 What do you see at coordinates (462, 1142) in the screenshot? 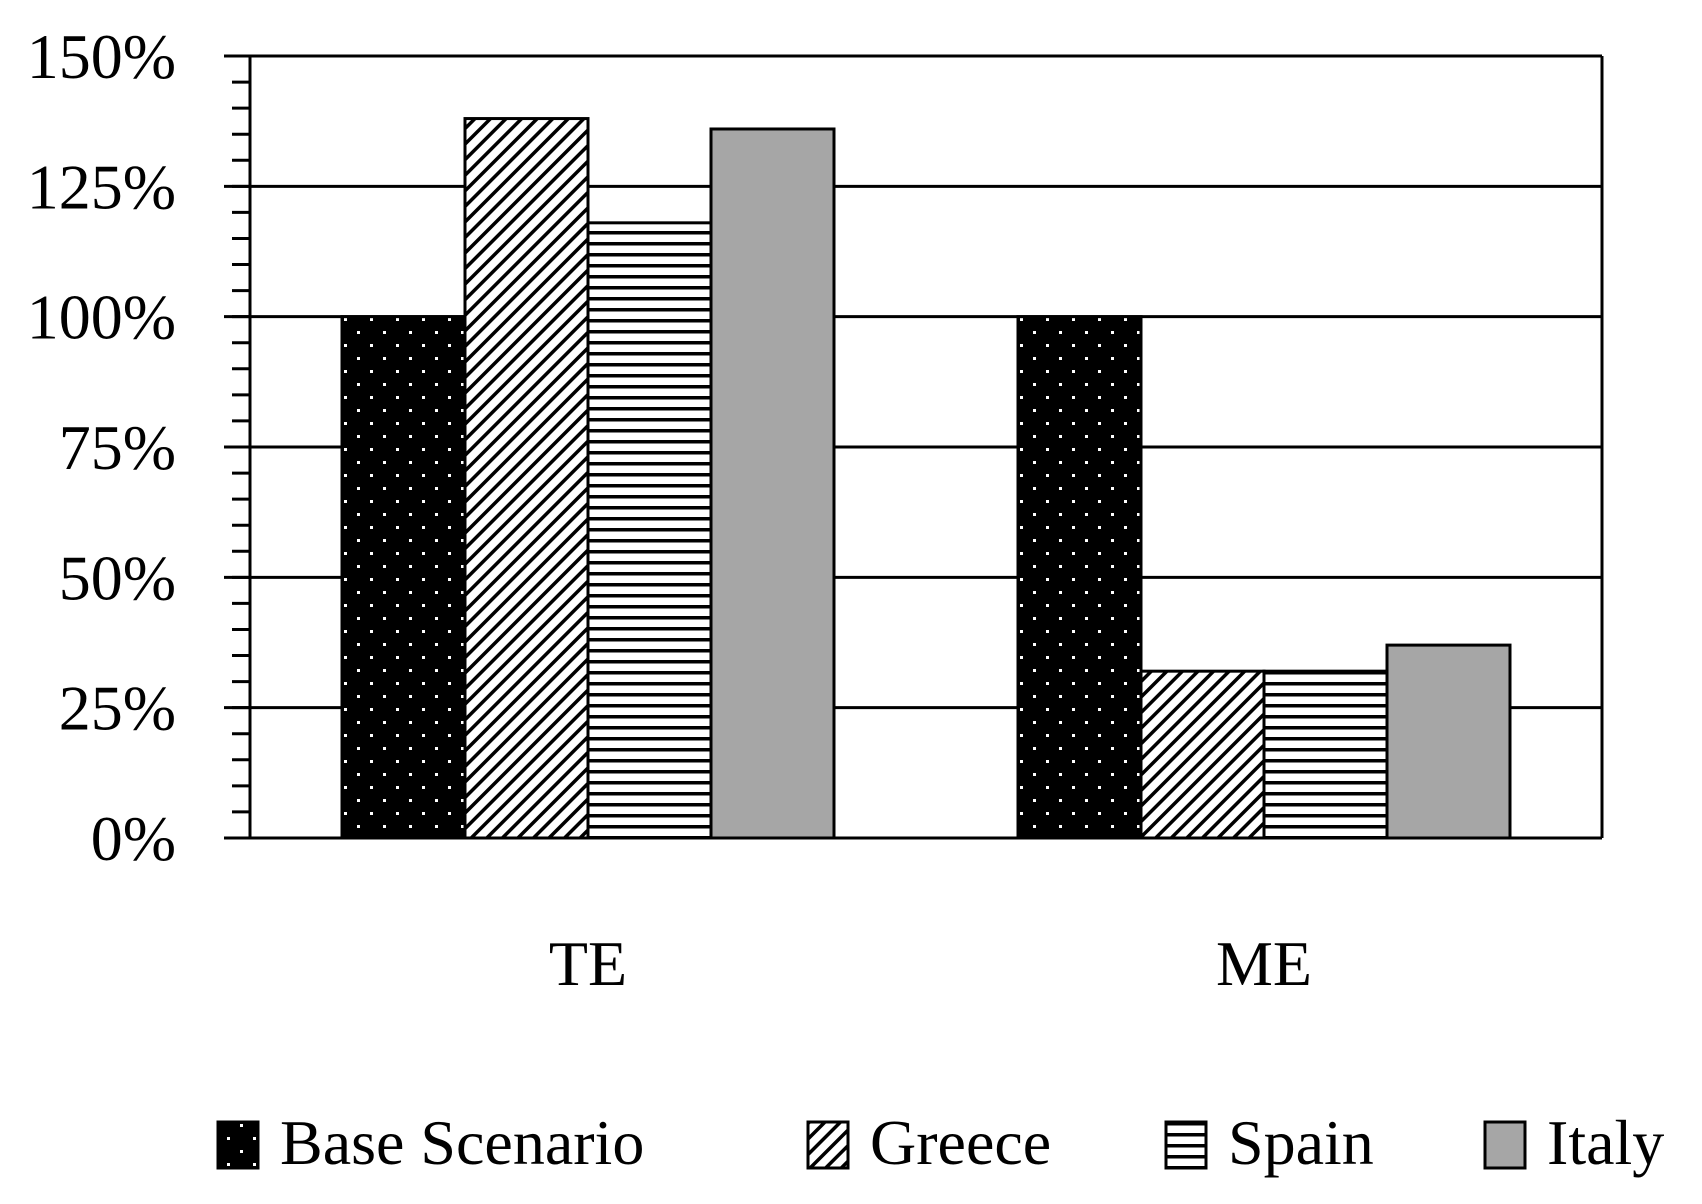
I see `legend-label: Base Scenario` at bounding box center [462, 1142].